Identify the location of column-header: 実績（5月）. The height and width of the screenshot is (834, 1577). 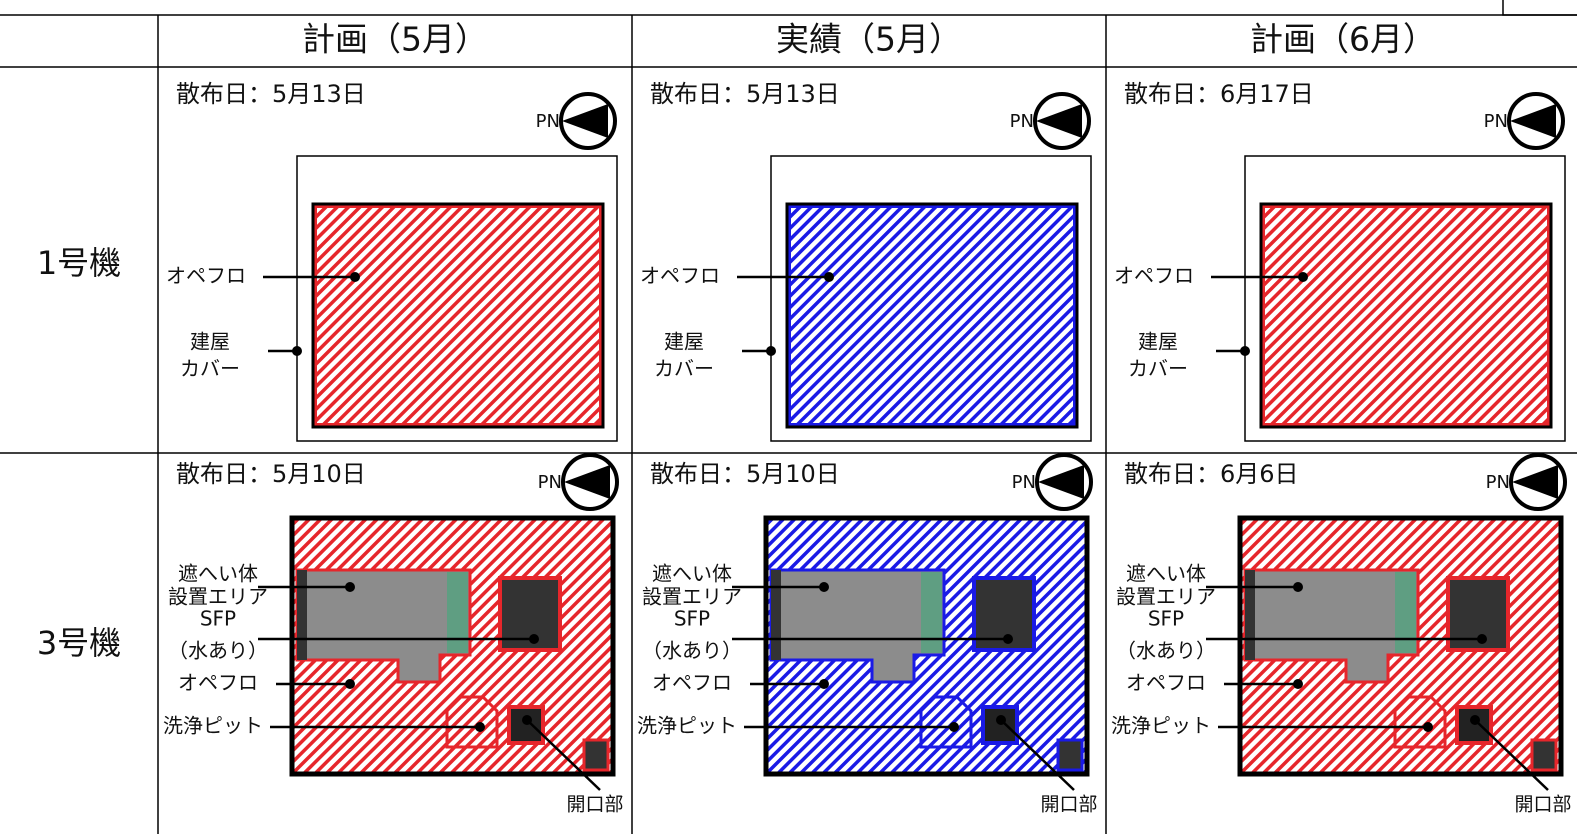
(869, 39).